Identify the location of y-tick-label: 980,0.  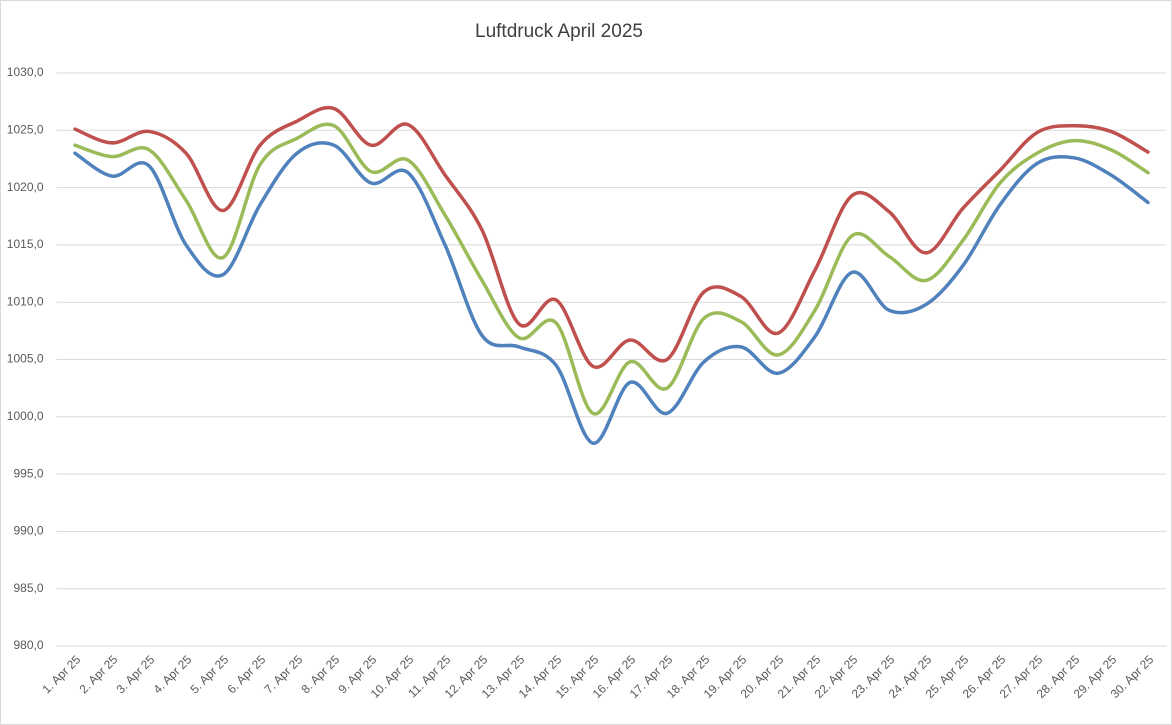
(28, 645).